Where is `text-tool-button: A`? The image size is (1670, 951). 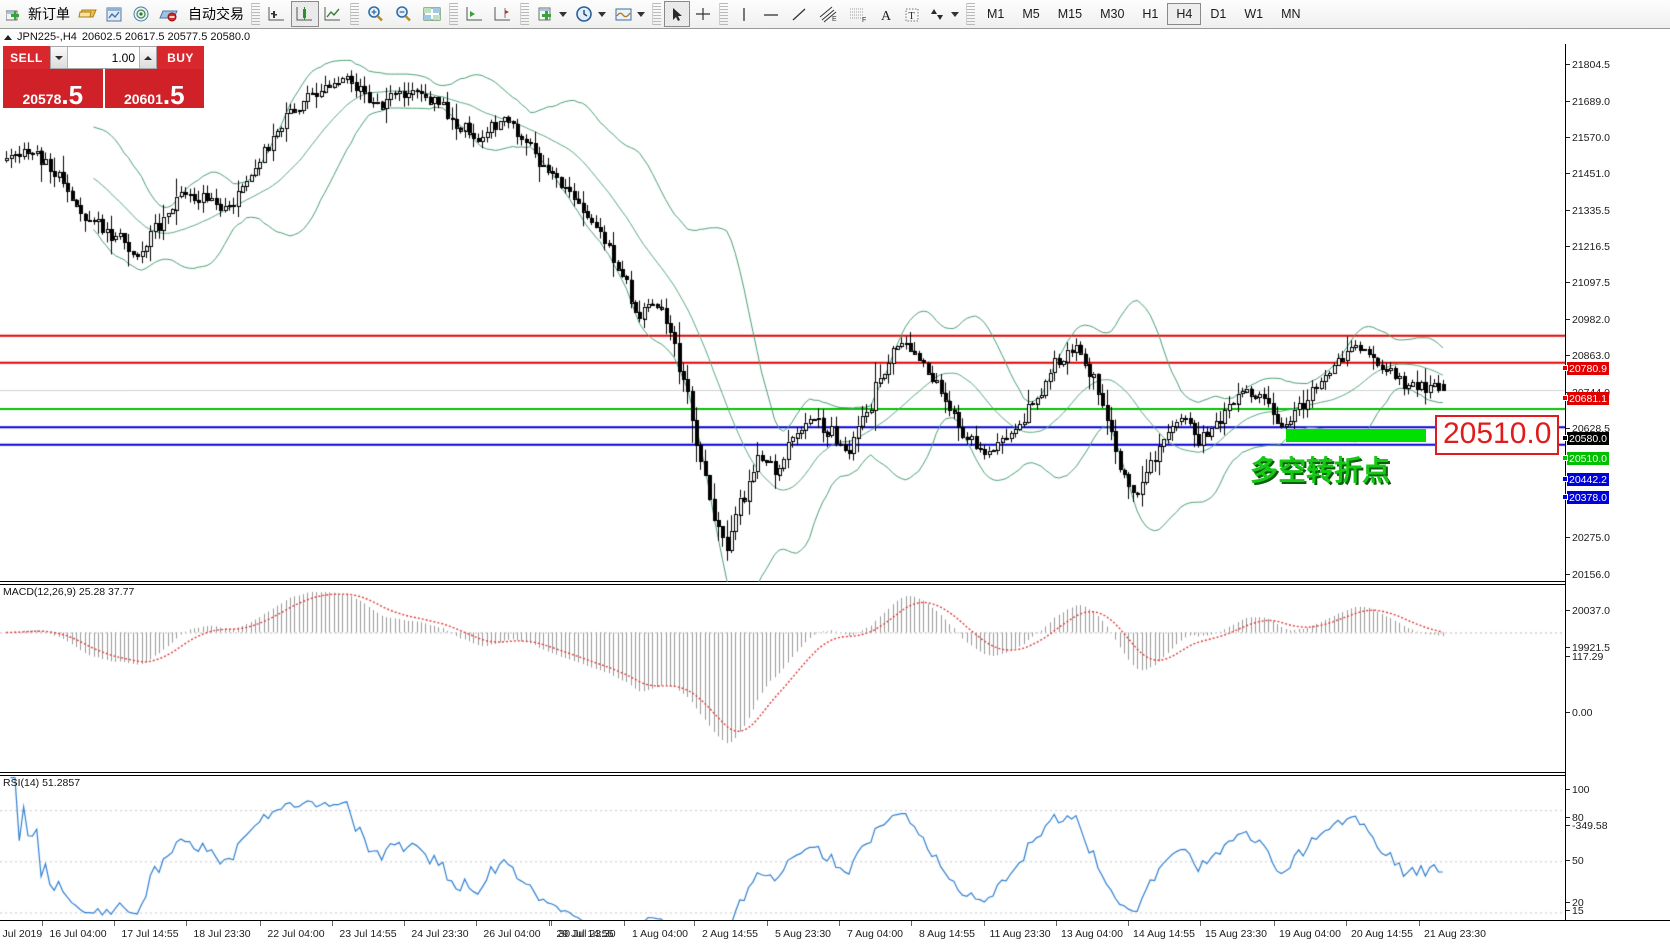 text-tool-button: A is located at coordinates (886, 14).